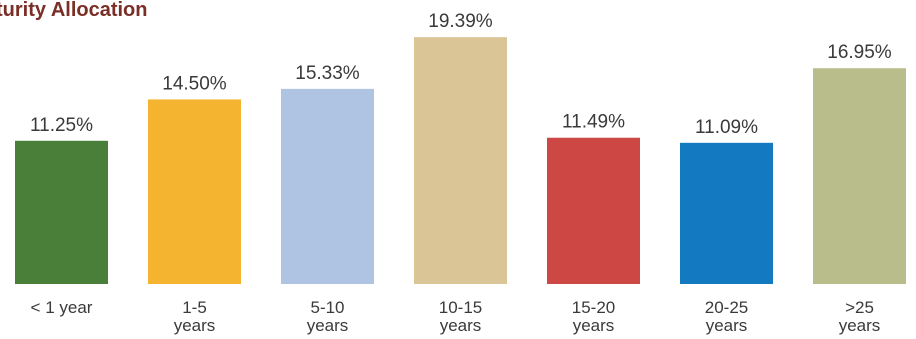 The width and height of the screenshot is (916, 339). Describe the element at coordinates (194, 83) in the screenshot. I see `value-label-1-5-years: 14.50%` at that location.